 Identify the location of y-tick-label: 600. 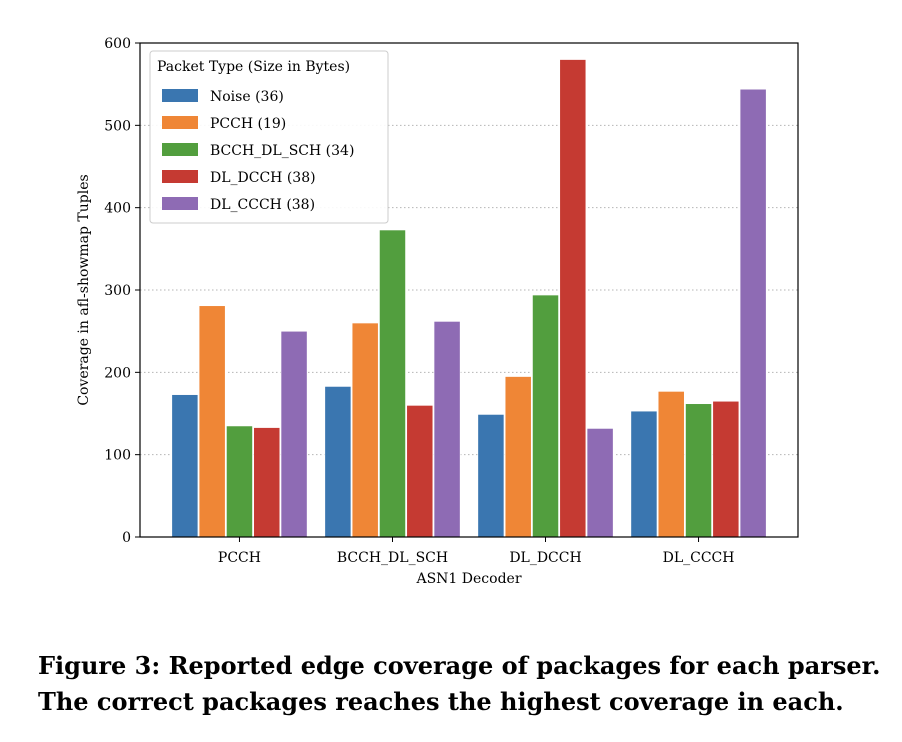
(117, 44).